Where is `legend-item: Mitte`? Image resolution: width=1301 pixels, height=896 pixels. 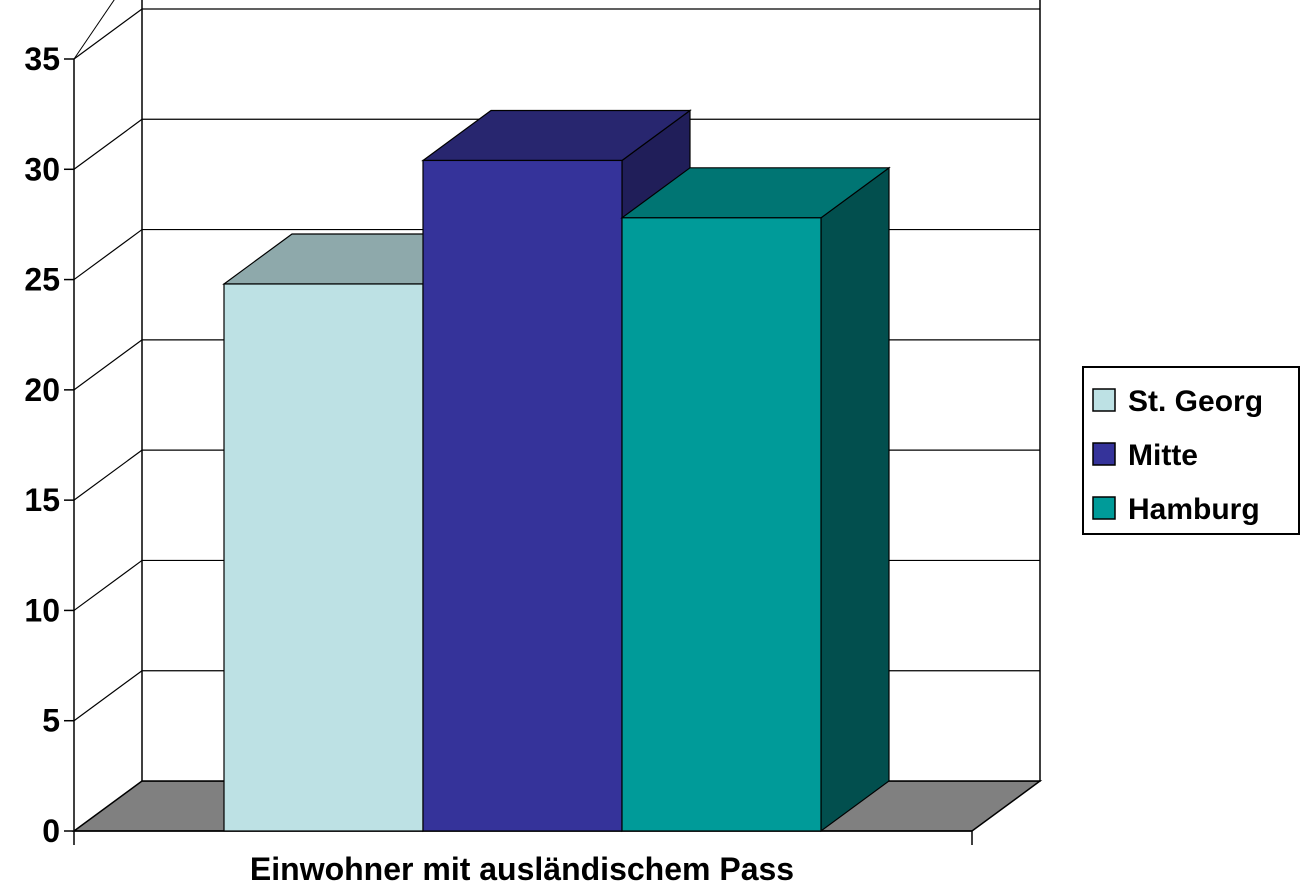
legend-item: Mitte is located at coordinates (1145, 455).